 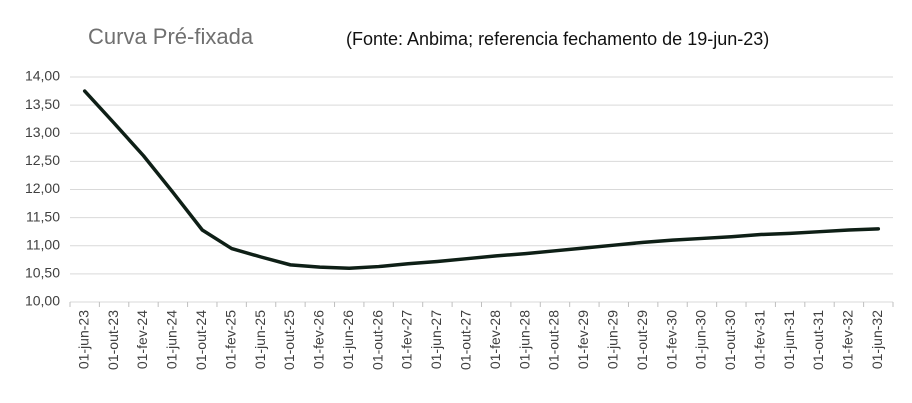 I want to click on x-tick-label: 01-jun-28, so click(x=524, y=339).